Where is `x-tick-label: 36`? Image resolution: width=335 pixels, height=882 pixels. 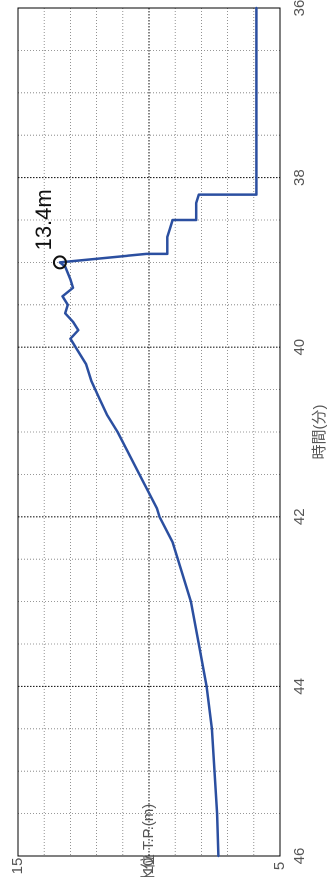 x-tick-label: 36 is located at coordinates (299, 8).